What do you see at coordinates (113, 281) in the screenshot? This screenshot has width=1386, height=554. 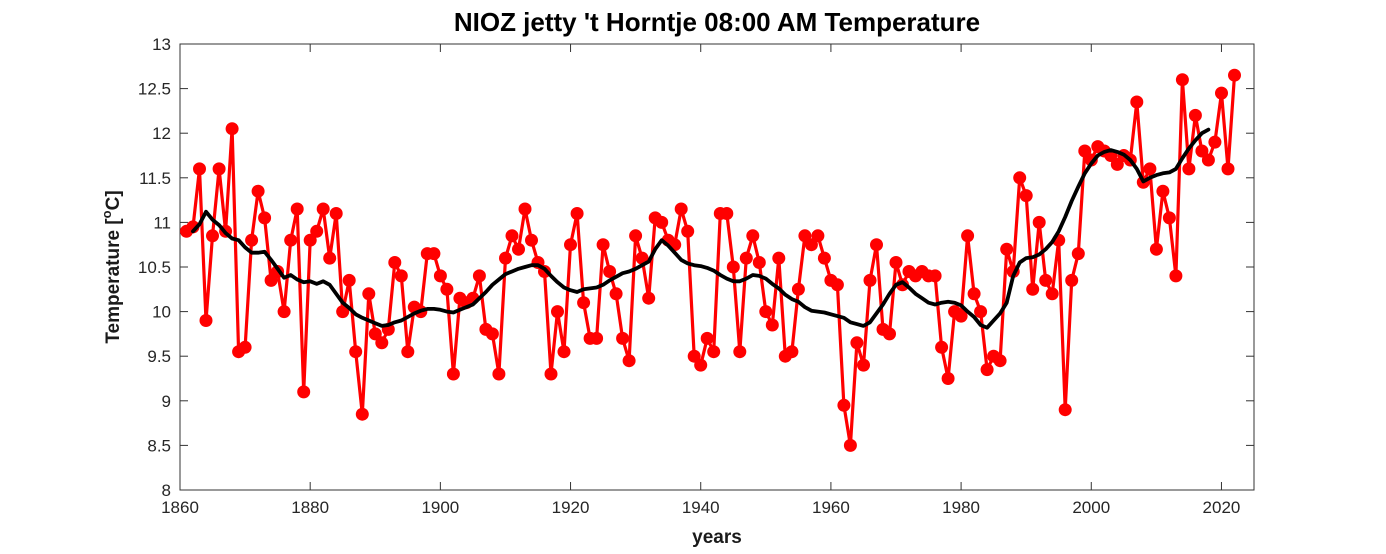 I see `y-axis-label-text: Temperature [` at bounding box center [113, 281].